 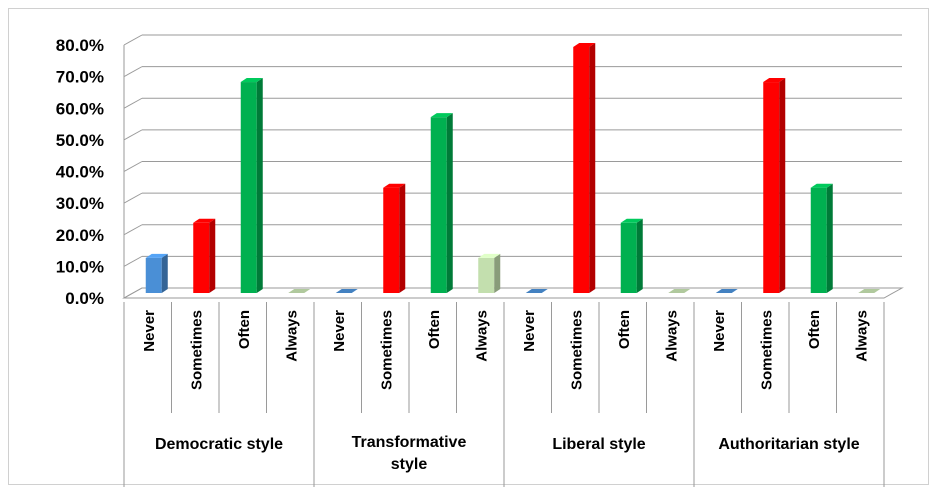 What do you see at coordinates (788, 444) in the screenshot?
I see `x-group-label: Authoritarian style` at bounding box center [788, 444].